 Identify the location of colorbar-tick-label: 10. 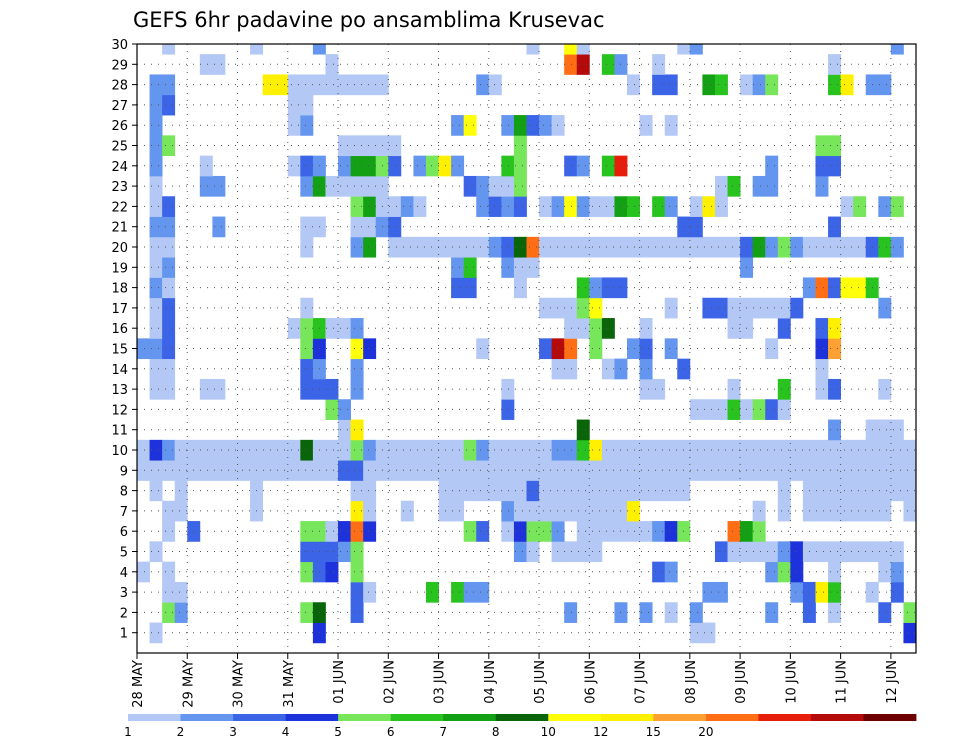
(548, 732).